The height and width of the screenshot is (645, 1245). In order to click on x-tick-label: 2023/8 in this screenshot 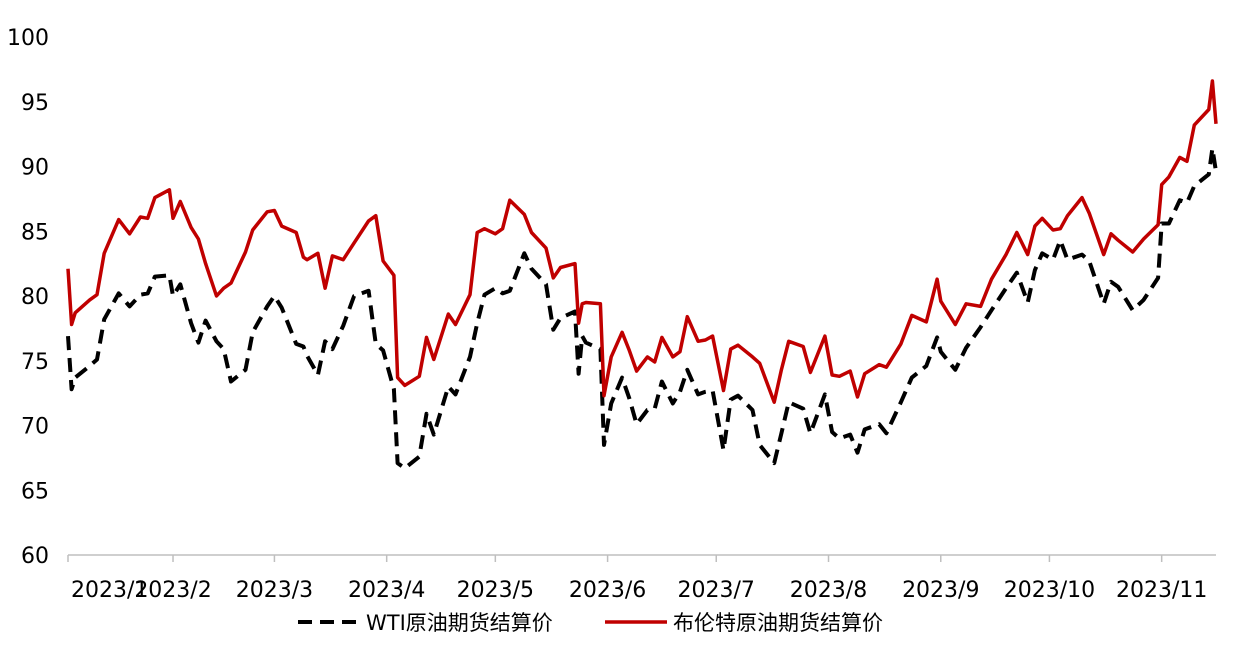, I will do `click(828, 590)`.